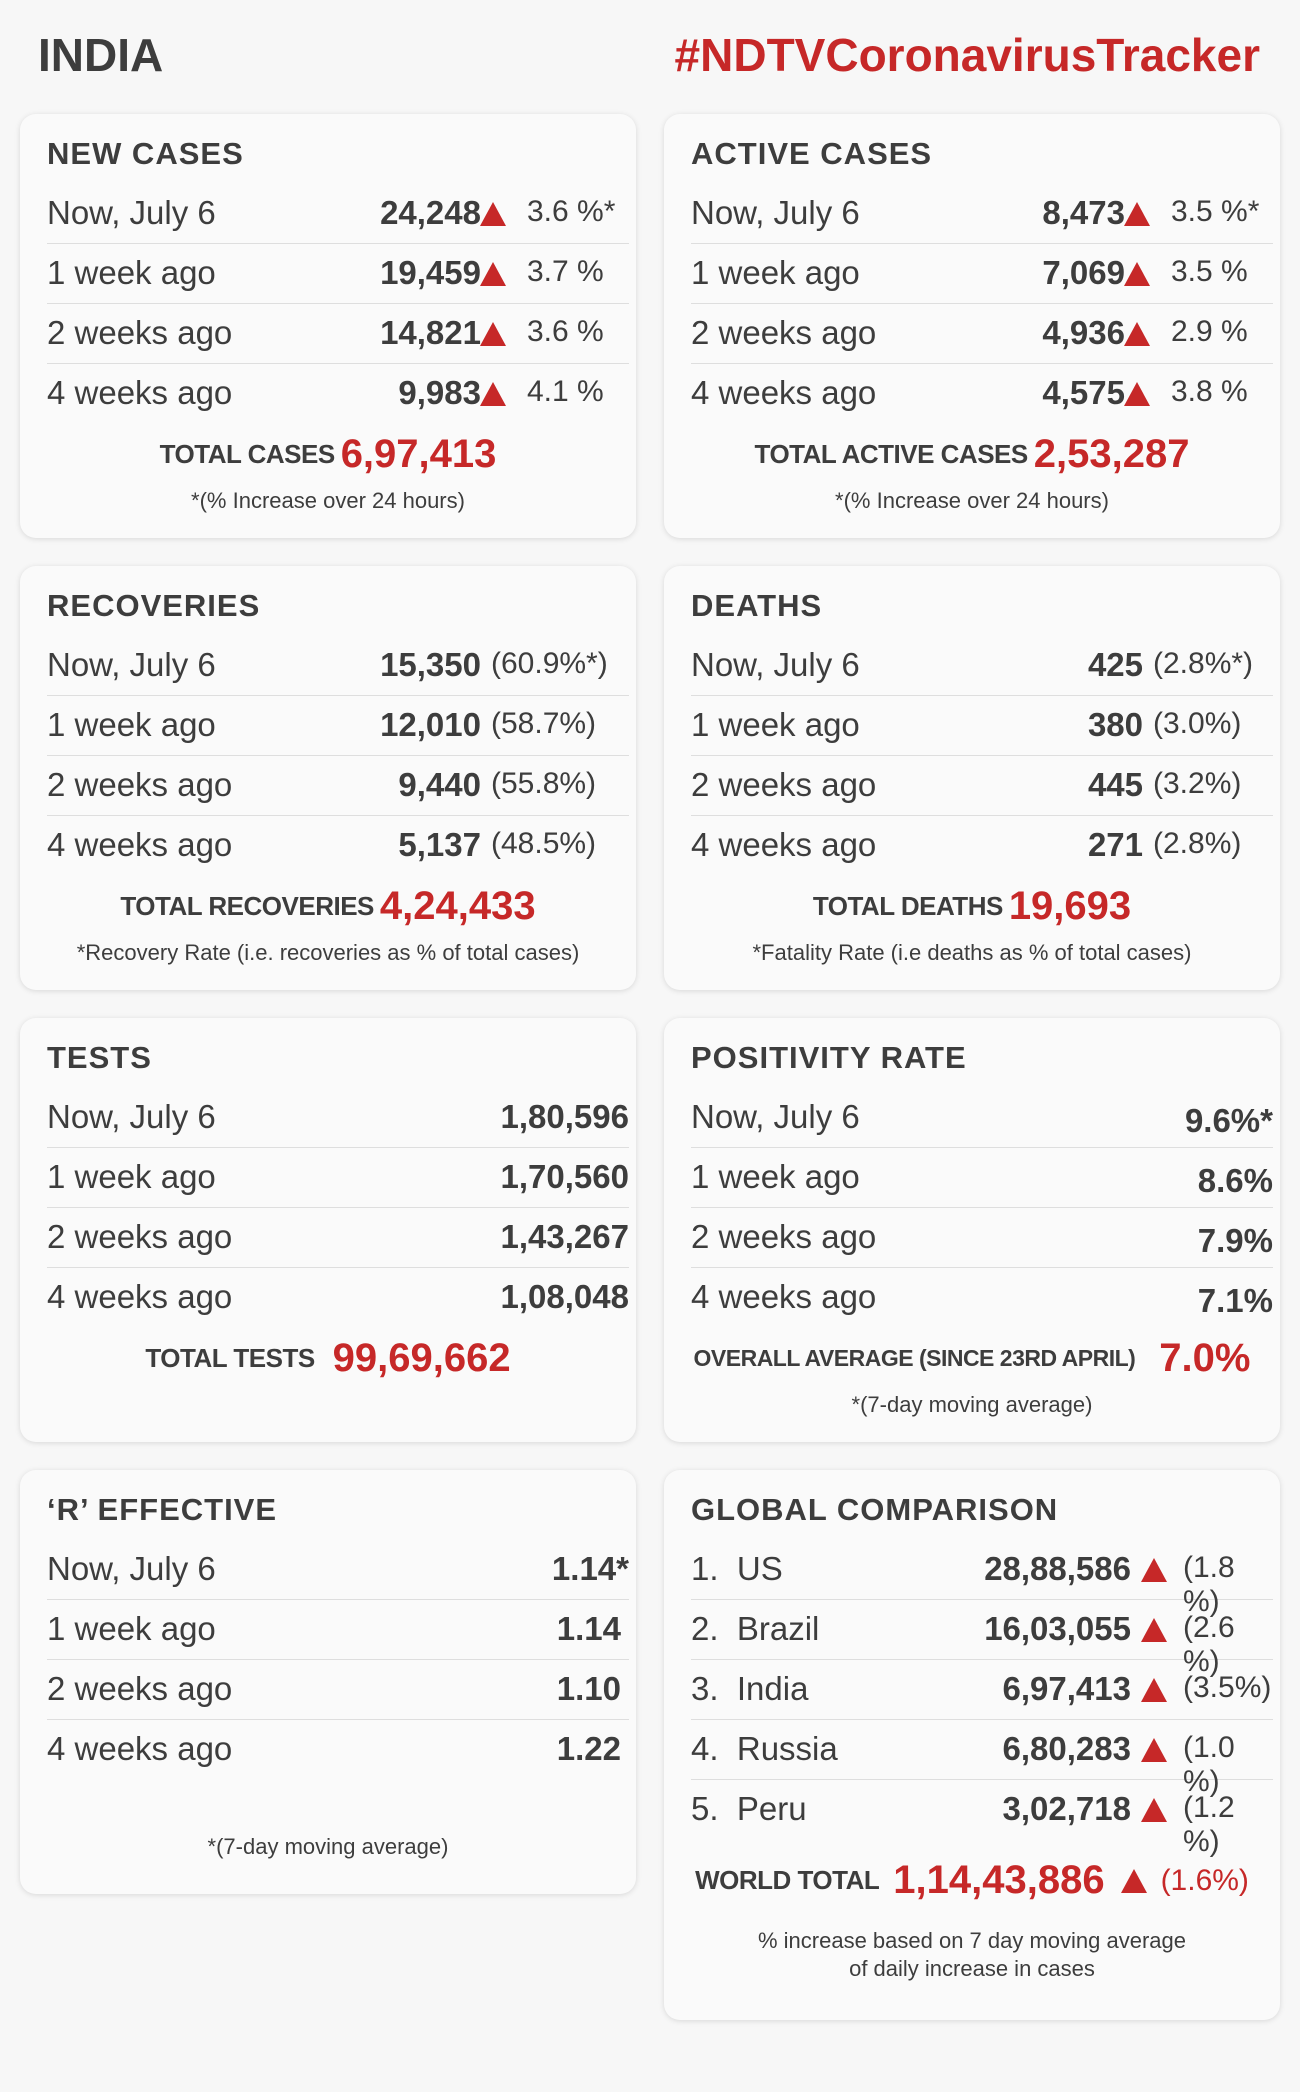  What do you see at coordinates (439, 784) in the screenshot?
I see `count-value: 9,440` at bounding box center [439, 784].